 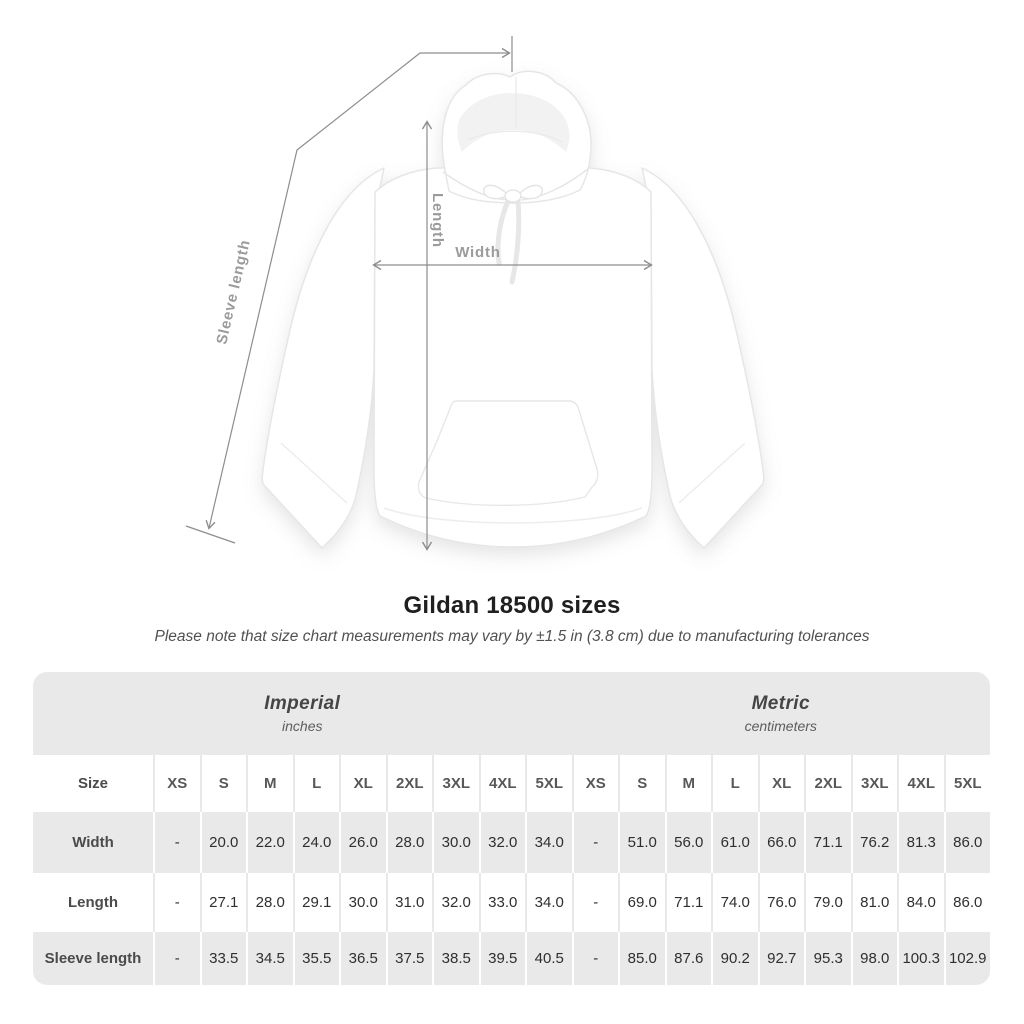 What do you see at coordinates (687, 783) in the screenshot?
I see `column-header-m-metric: M` at bounding box center [687, 783].